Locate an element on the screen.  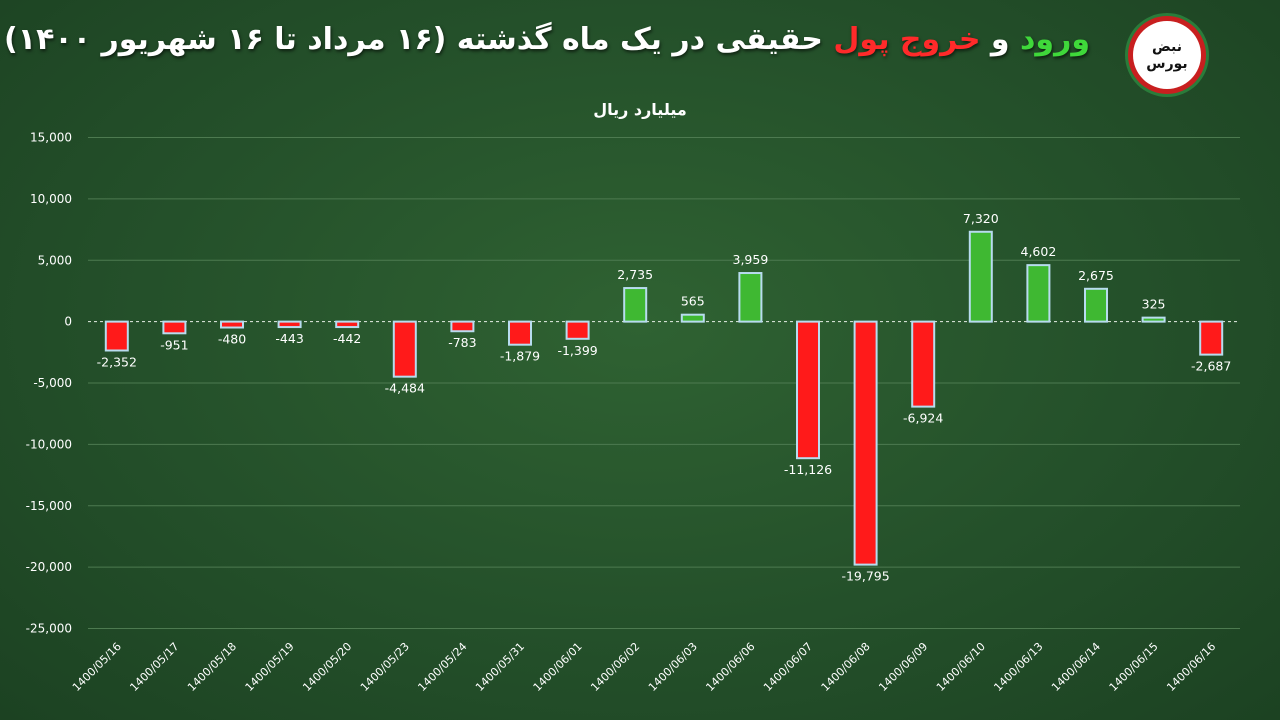
x-tick-label: 1400/05/23 is located at coordinates (385, 667).